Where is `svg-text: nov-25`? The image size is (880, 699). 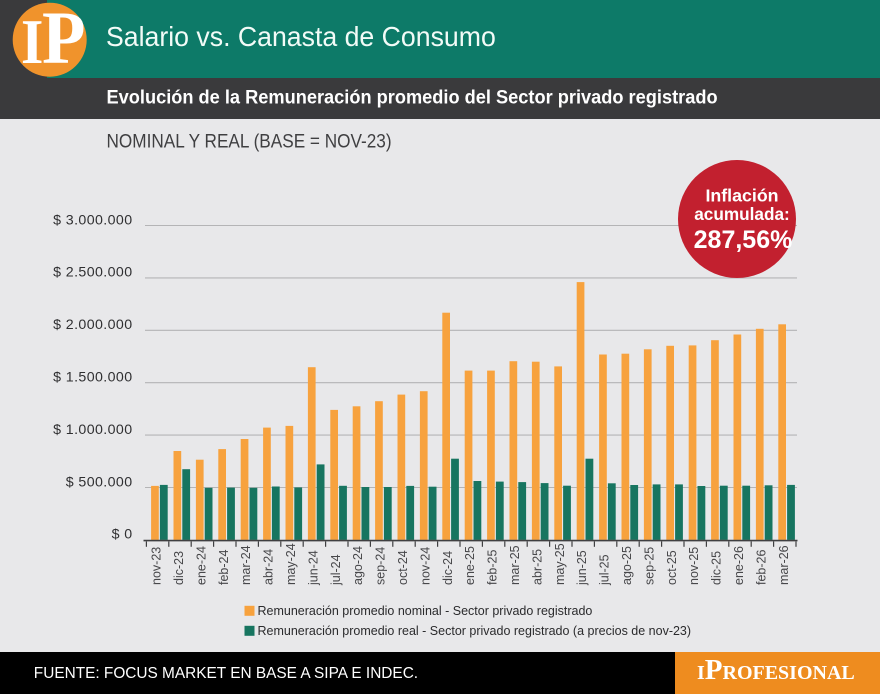 svg-text: nov-25 is located at coordinates (694, 566).